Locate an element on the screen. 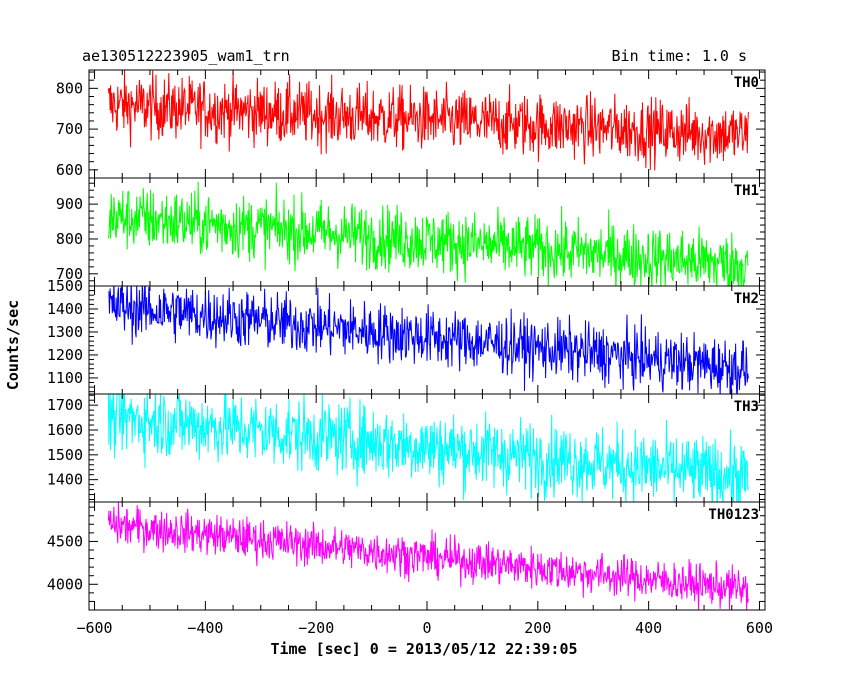 The image size is (850, 680). y-tick-label: 600 is located at coordinates (69, 170).